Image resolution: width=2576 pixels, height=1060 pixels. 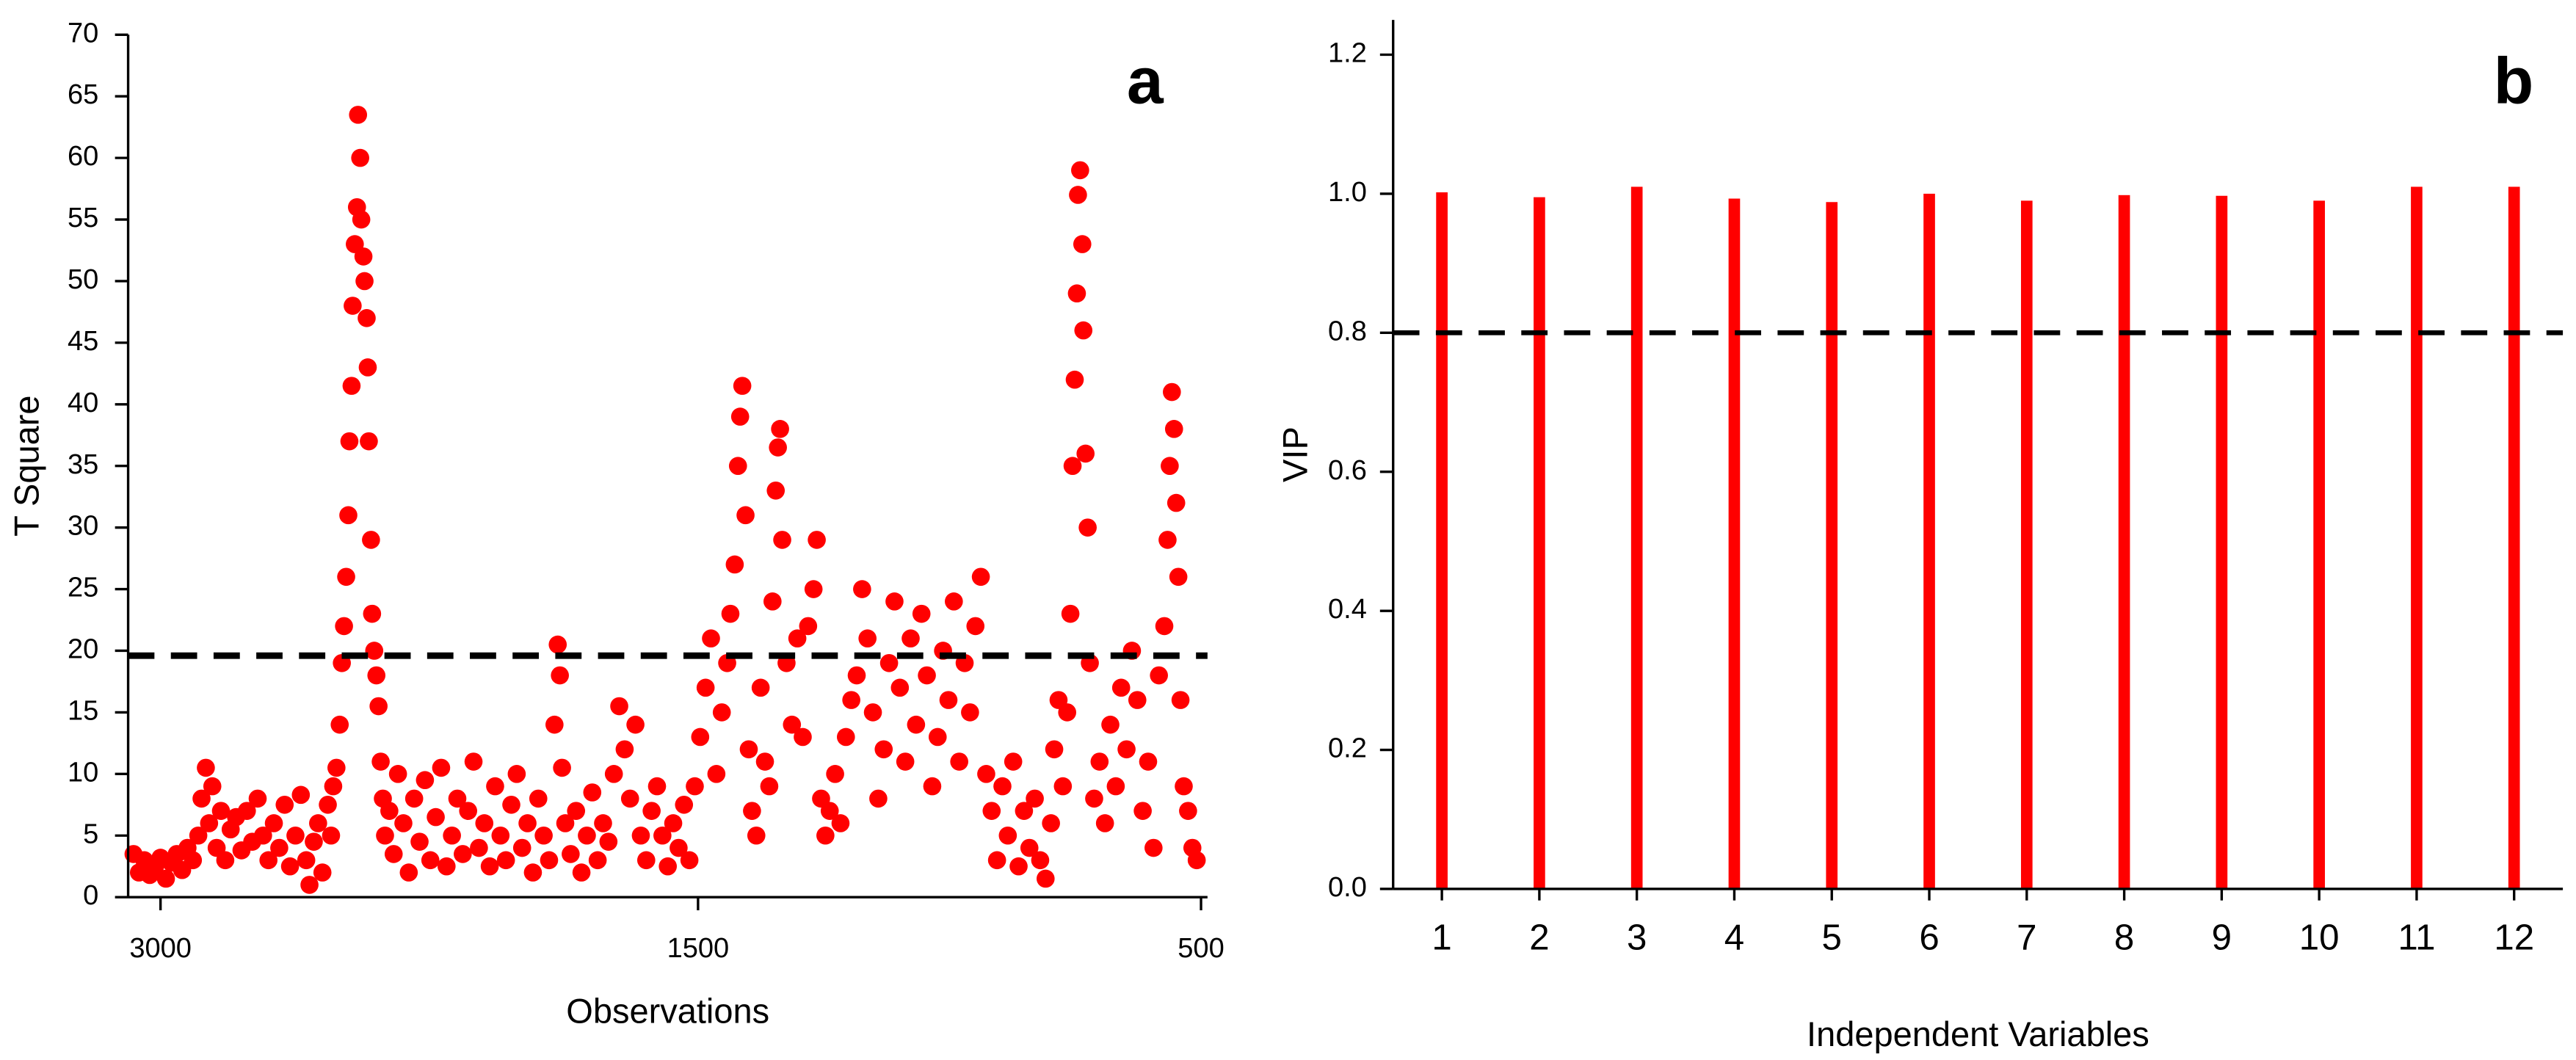 What do you see at coordinates (83, 588) in the screenshot?
I see `y-tick-label: 25` at bounding box center [83, 588].